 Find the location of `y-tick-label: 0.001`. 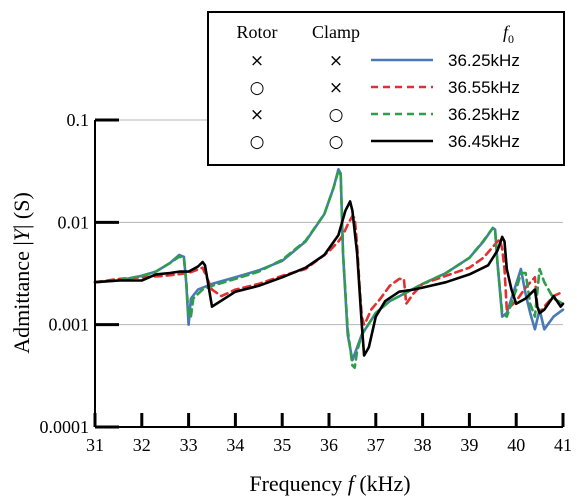

y-tick-label: 0.001 is located at coordinates (69, 325).